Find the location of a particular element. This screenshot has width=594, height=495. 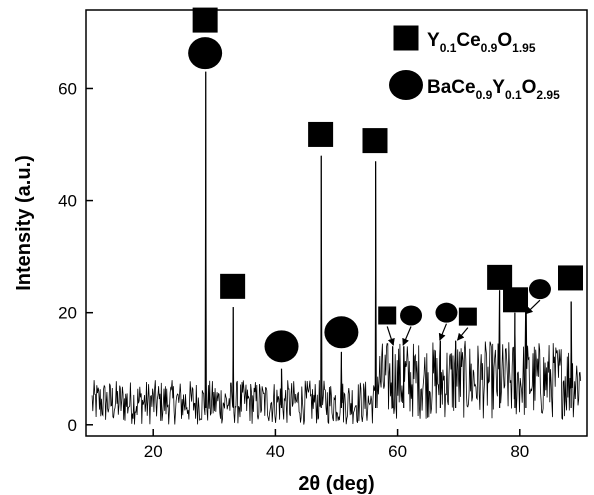

x-tick-label: 80 is located at coordinates (519, 451).